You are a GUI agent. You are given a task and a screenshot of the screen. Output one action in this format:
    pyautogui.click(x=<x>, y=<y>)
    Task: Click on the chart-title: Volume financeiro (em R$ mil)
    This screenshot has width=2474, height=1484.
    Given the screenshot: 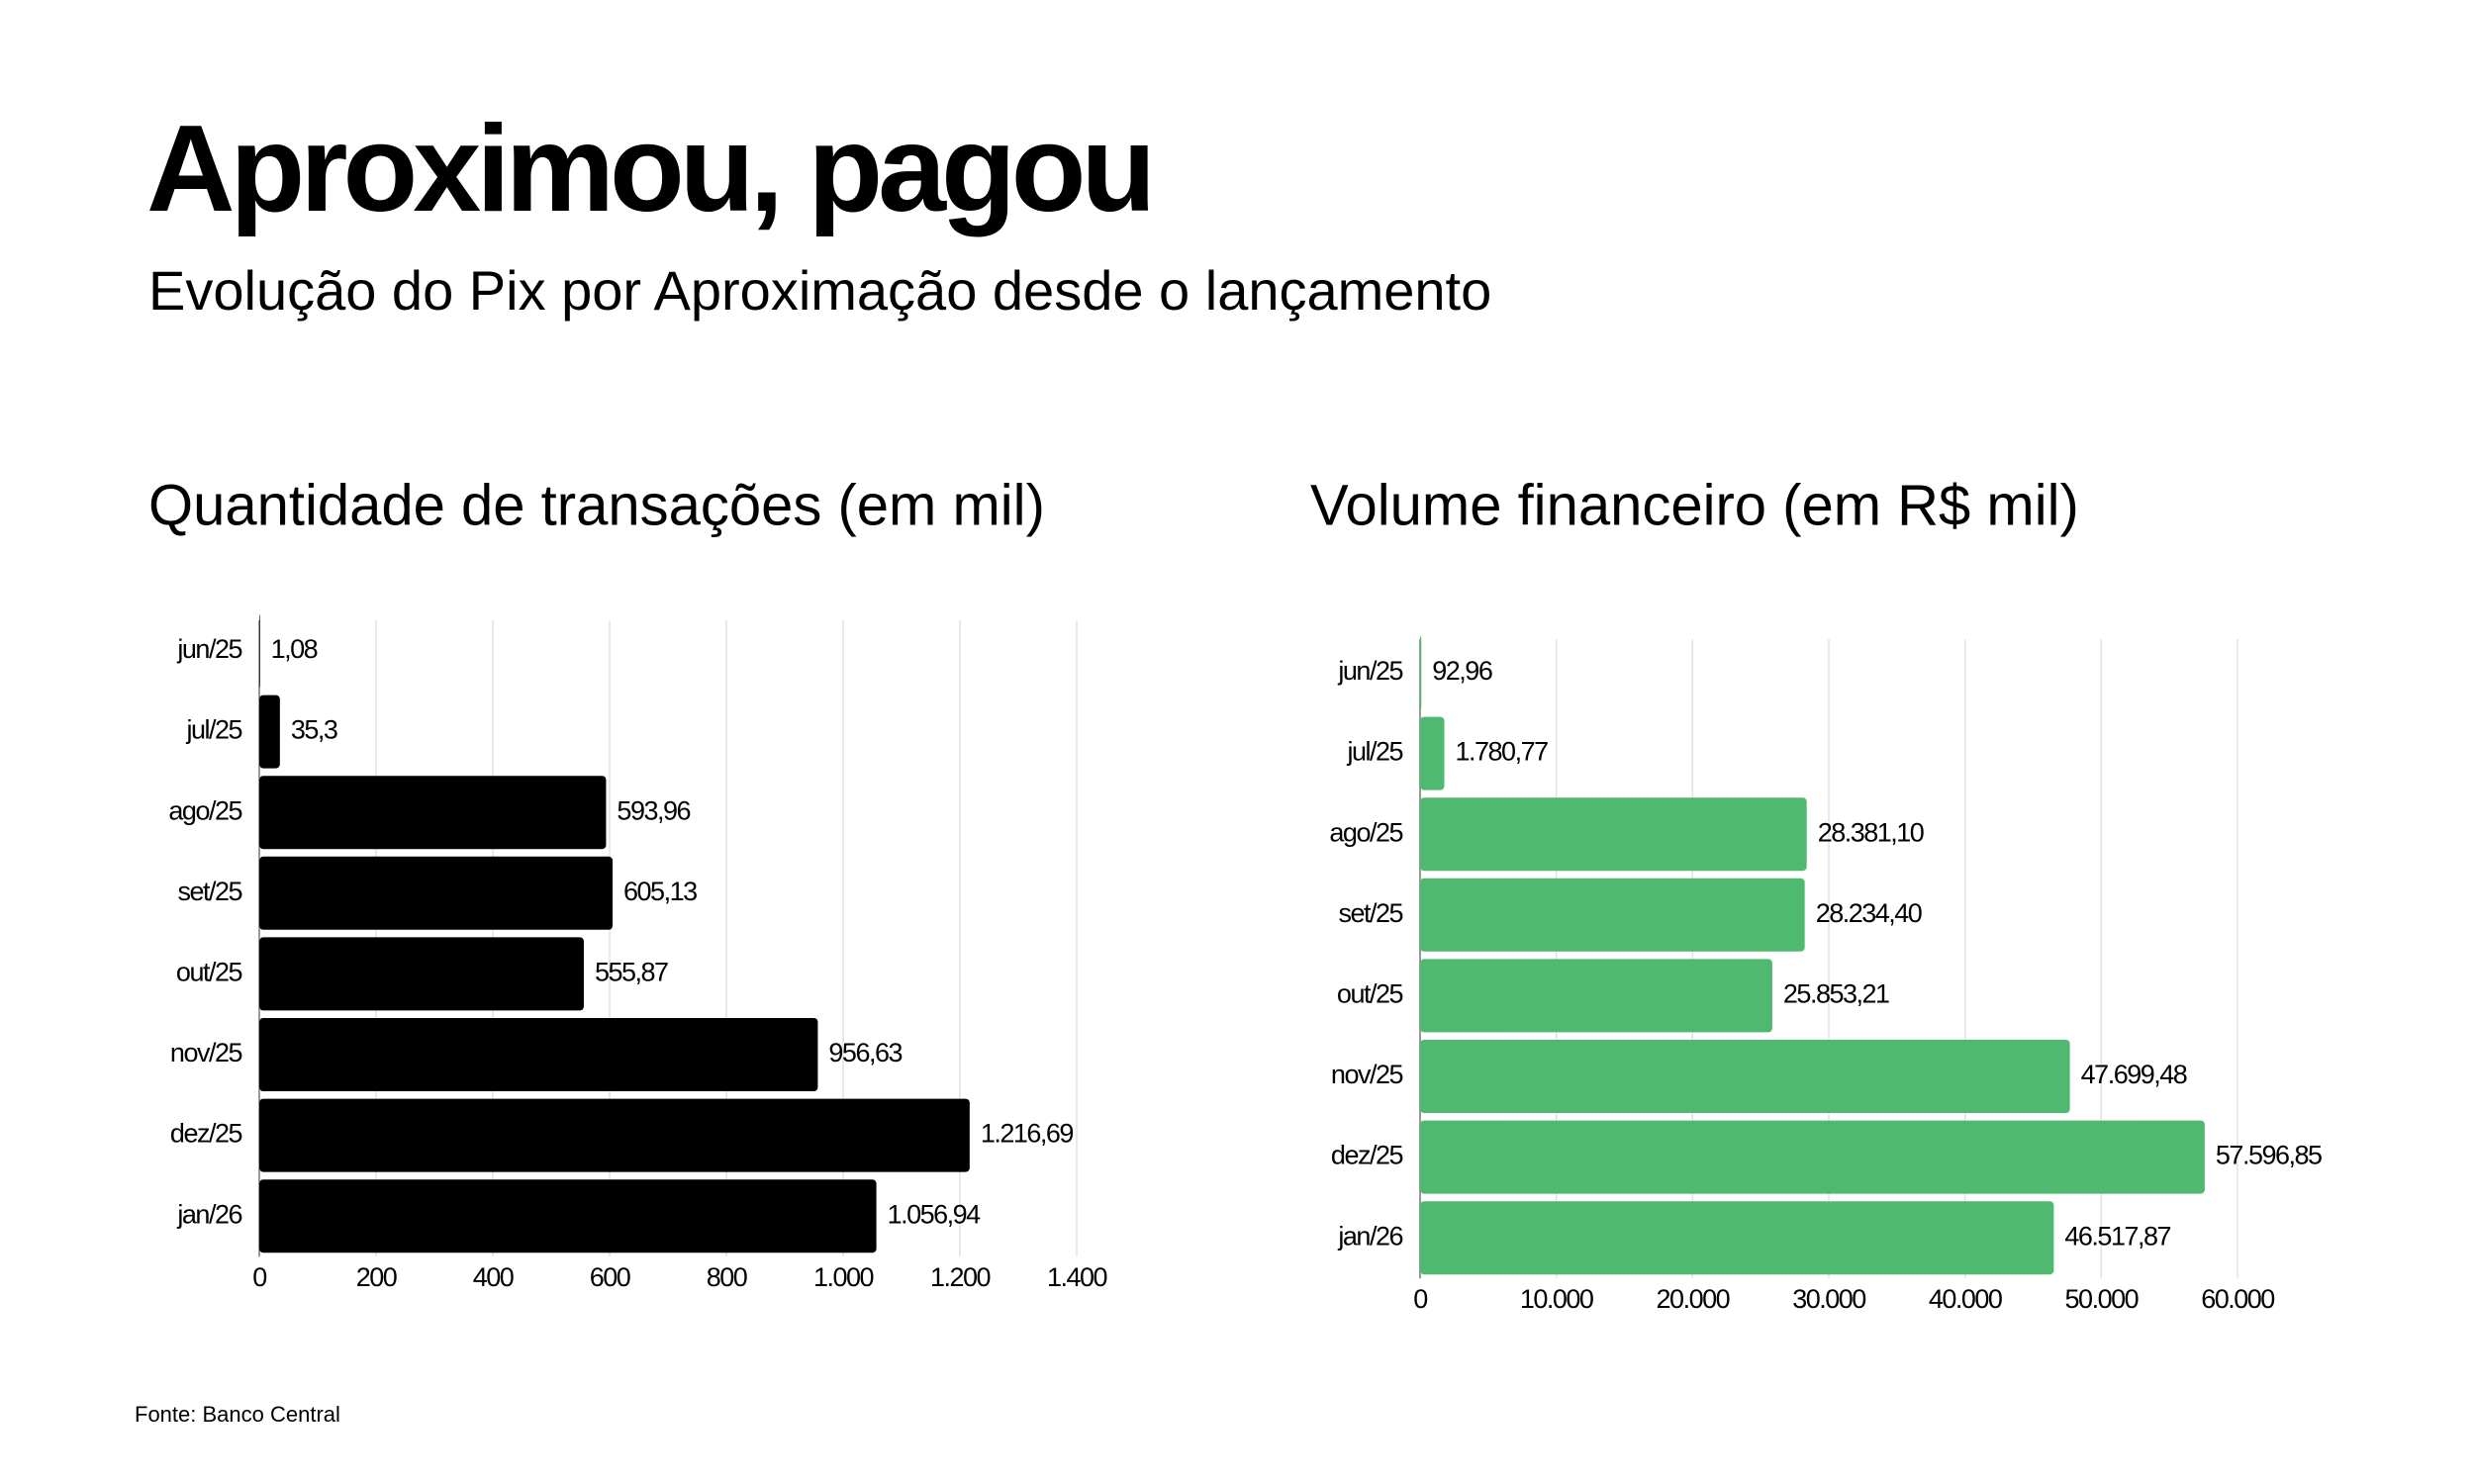 What is the action you would take?
    pyautogui.click(x=1695, y=505)
    